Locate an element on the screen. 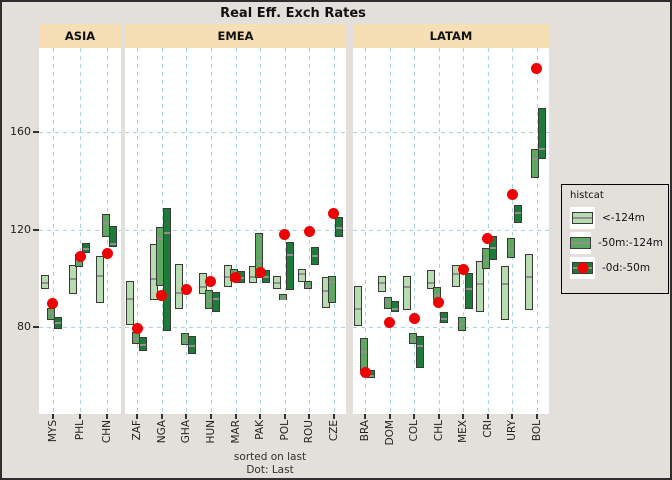 The image size is (672, 480). facet-strip-emea: EMEA is located at coordinates (235, 36).